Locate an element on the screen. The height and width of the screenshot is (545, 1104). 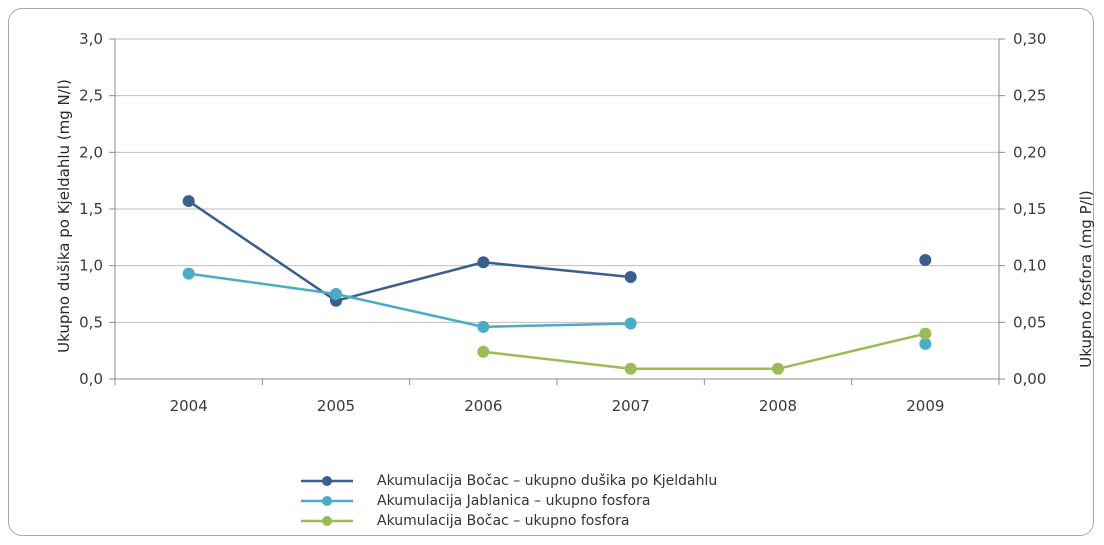
legend-swatch-bocac-nitrogen is located at coordinates (327, 481).